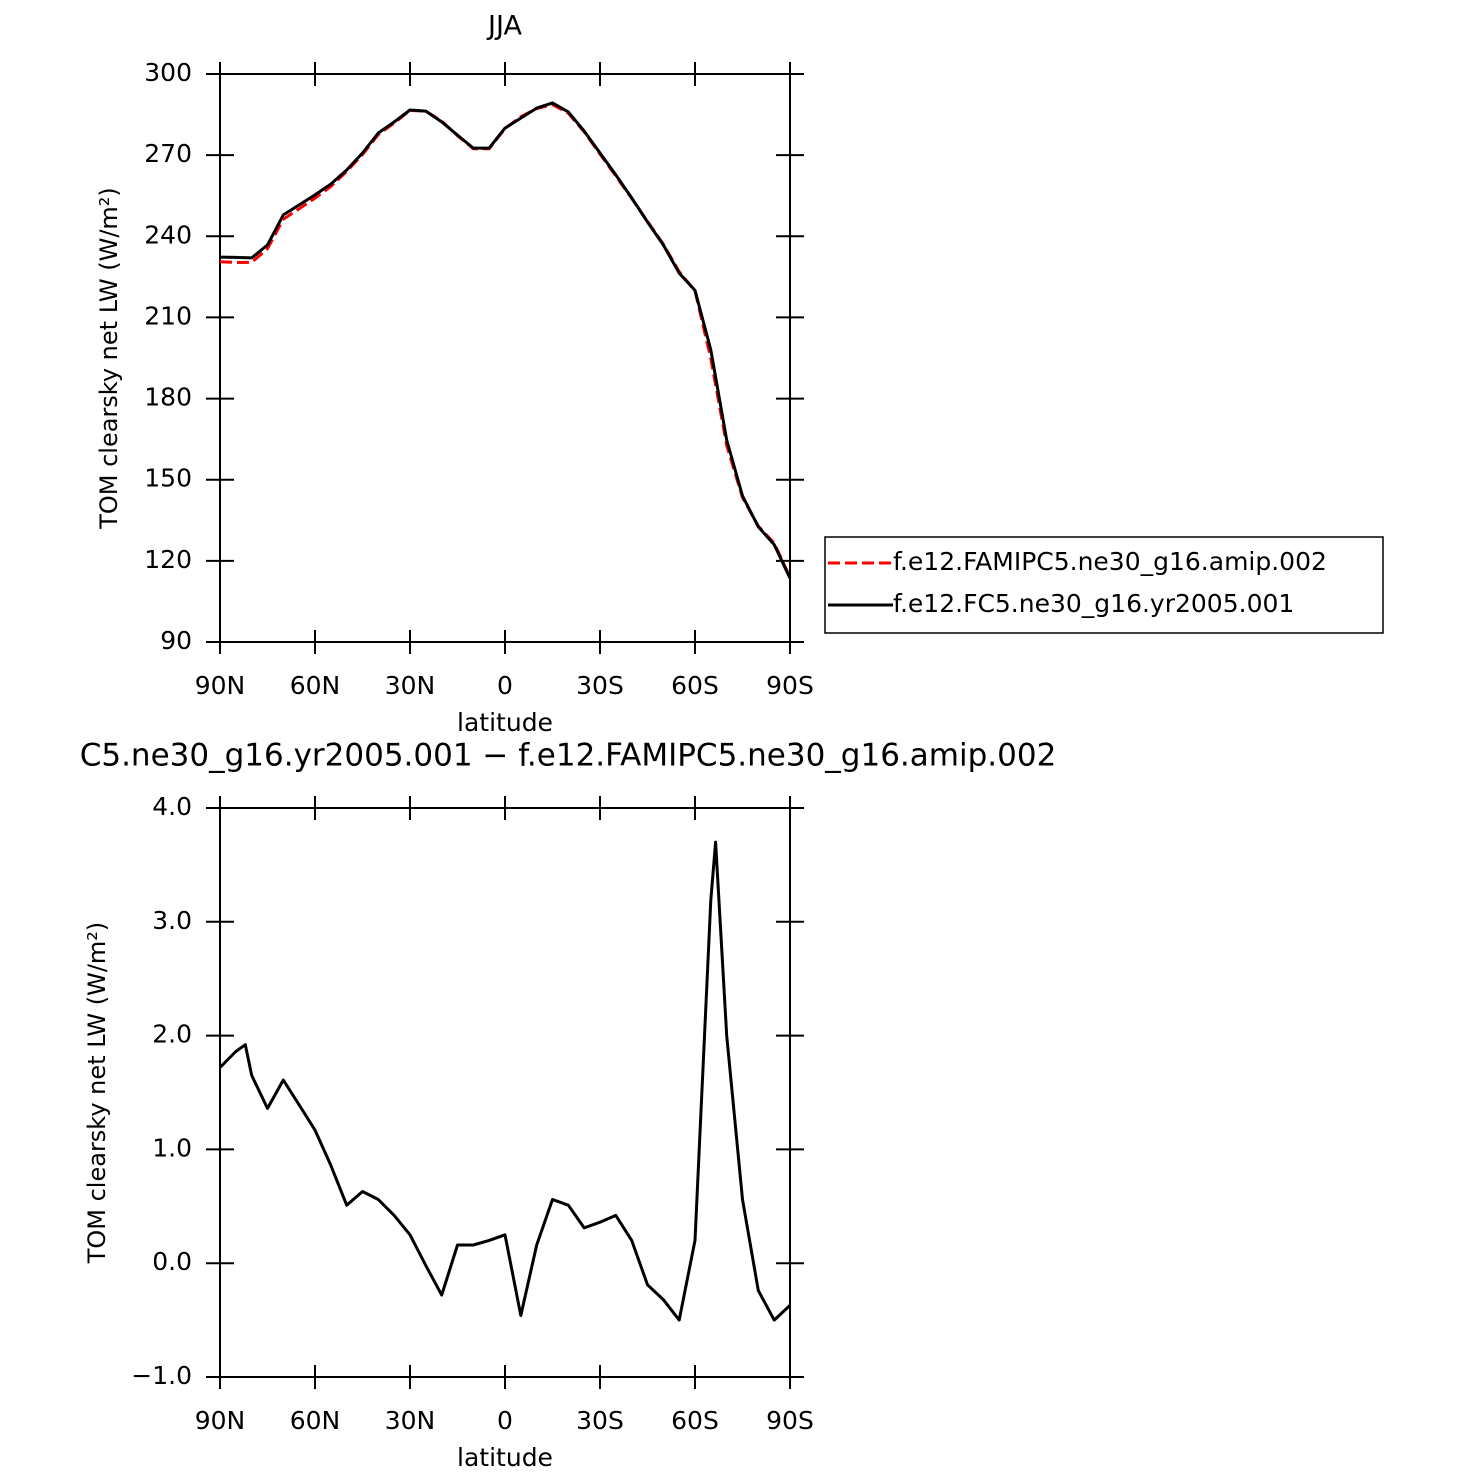 The image size is (1480, 1480). I want to click on y-tick-label: −1.0, so click(161, 1375).